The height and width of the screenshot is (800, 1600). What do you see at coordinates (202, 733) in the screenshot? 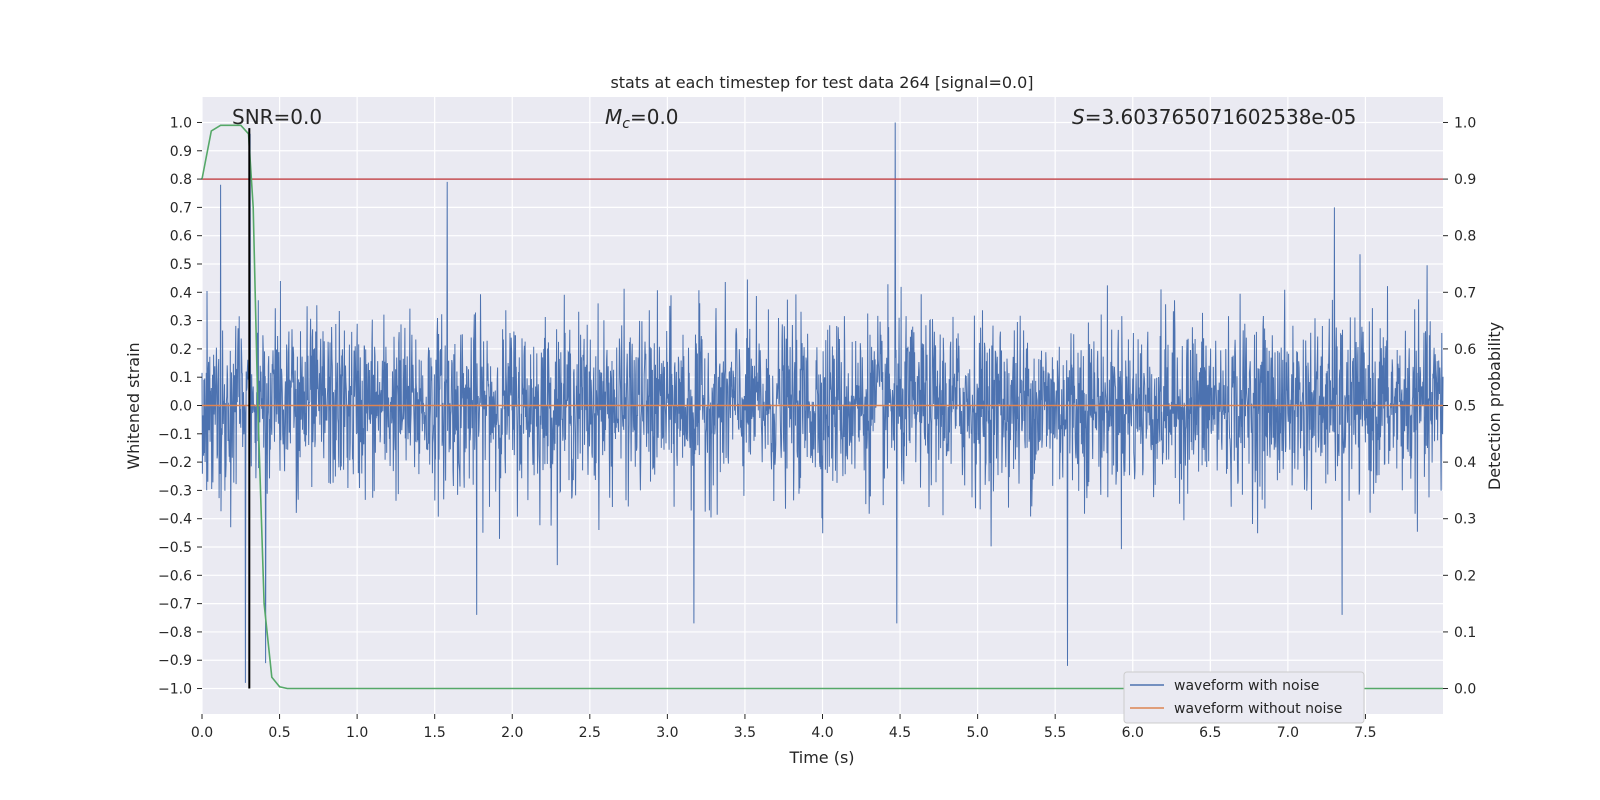
I see `x-tick-label: 0.0` at bounding box center [202, 733].